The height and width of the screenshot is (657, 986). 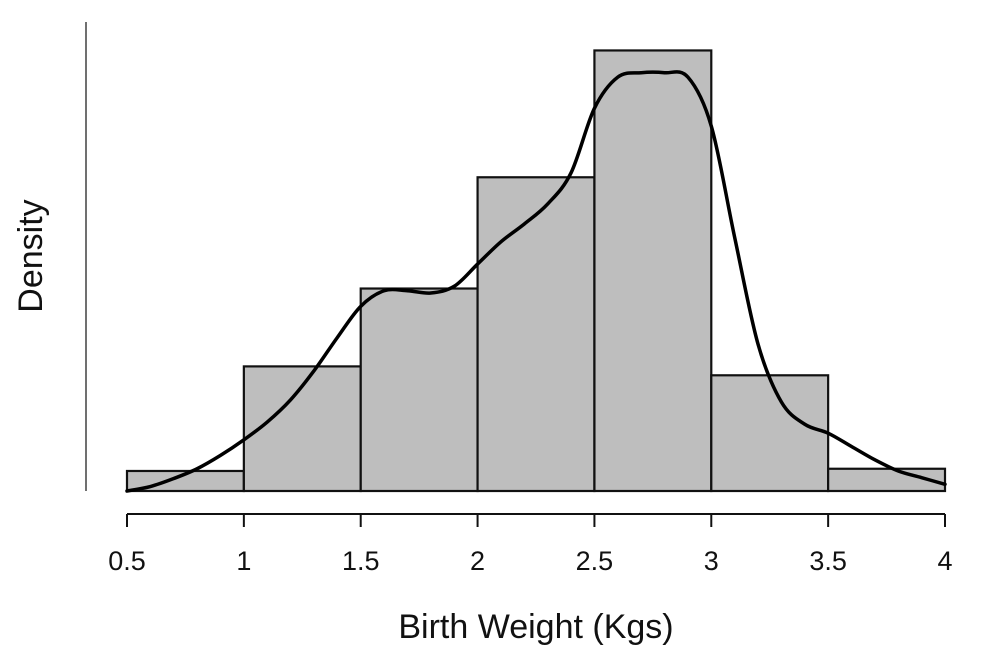 I want to click on x-tick-label-2: 1.5, so click(x=361, y=561).